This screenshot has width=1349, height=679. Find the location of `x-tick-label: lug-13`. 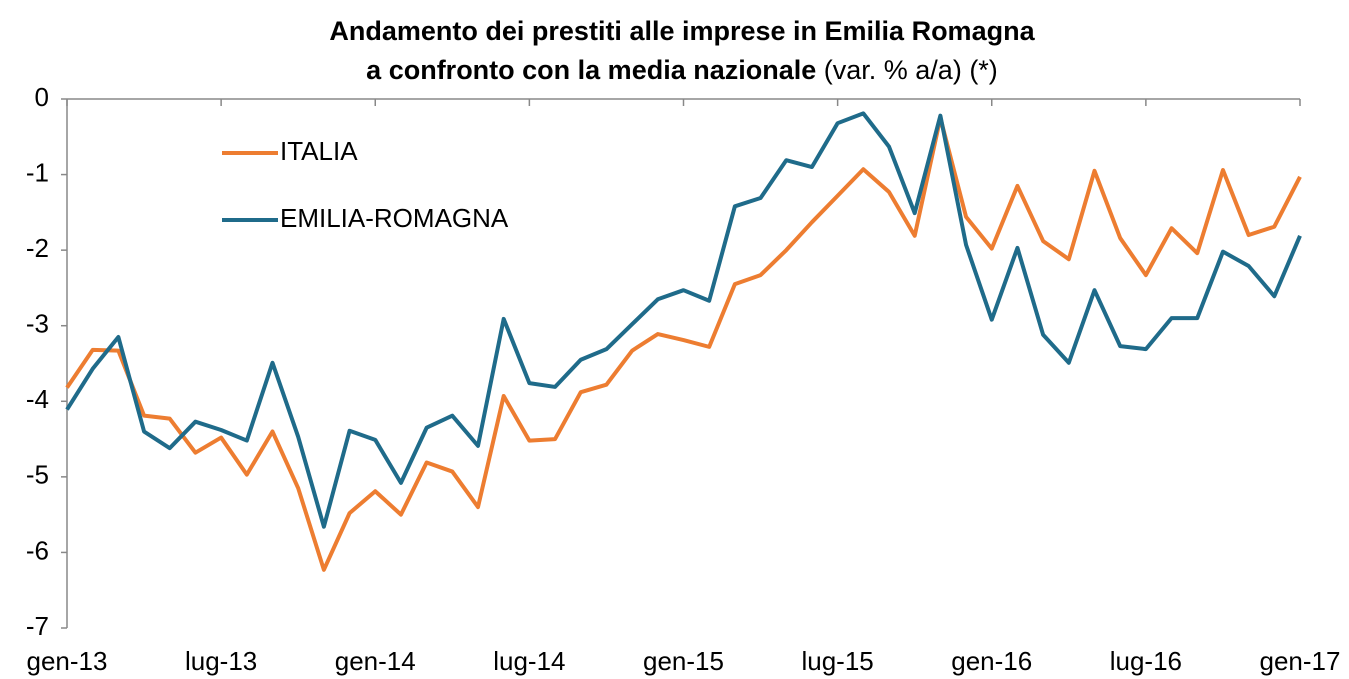

x-tick-label: lug-13 is located at coordinates (221, 661).